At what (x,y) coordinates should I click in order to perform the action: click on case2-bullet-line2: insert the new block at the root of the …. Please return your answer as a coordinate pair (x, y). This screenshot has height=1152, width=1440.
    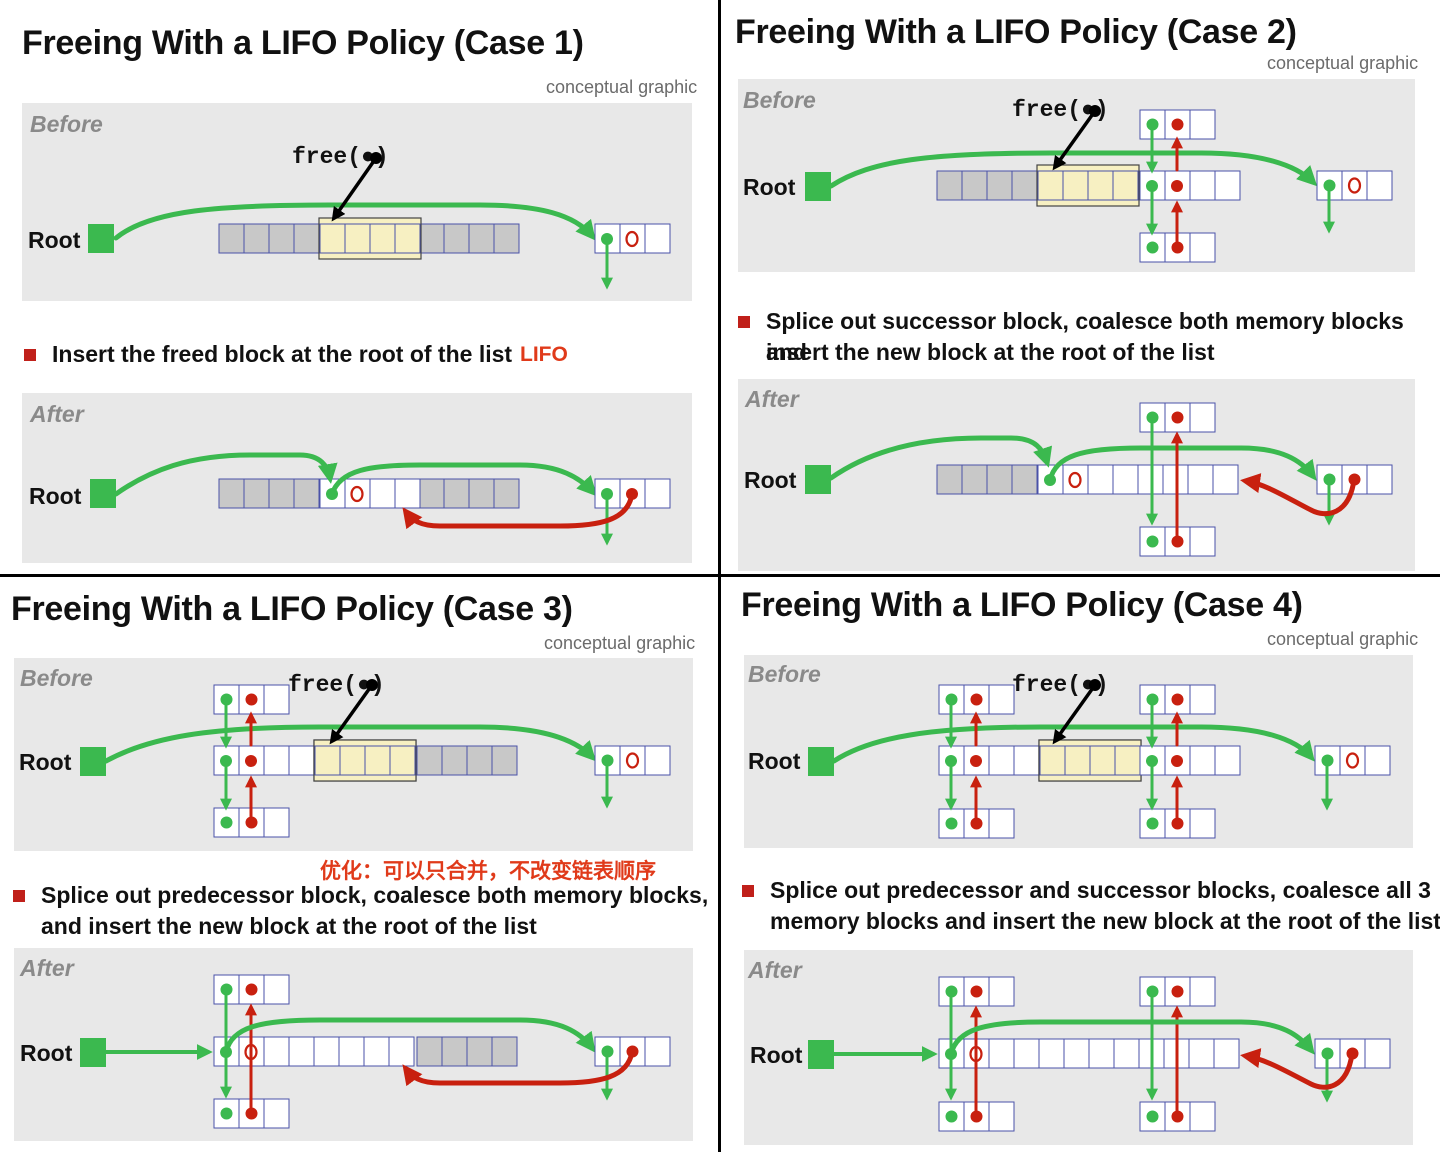
    Looking at the image, I should click on (990, 352).